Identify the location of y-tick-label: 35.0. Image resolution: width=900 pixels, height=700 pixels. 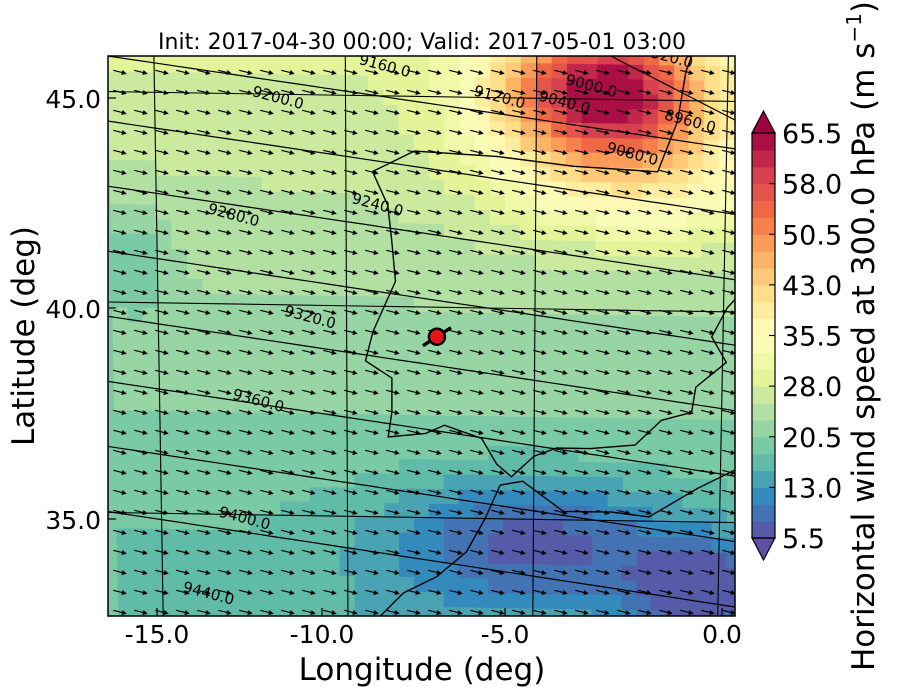
(73, 520).